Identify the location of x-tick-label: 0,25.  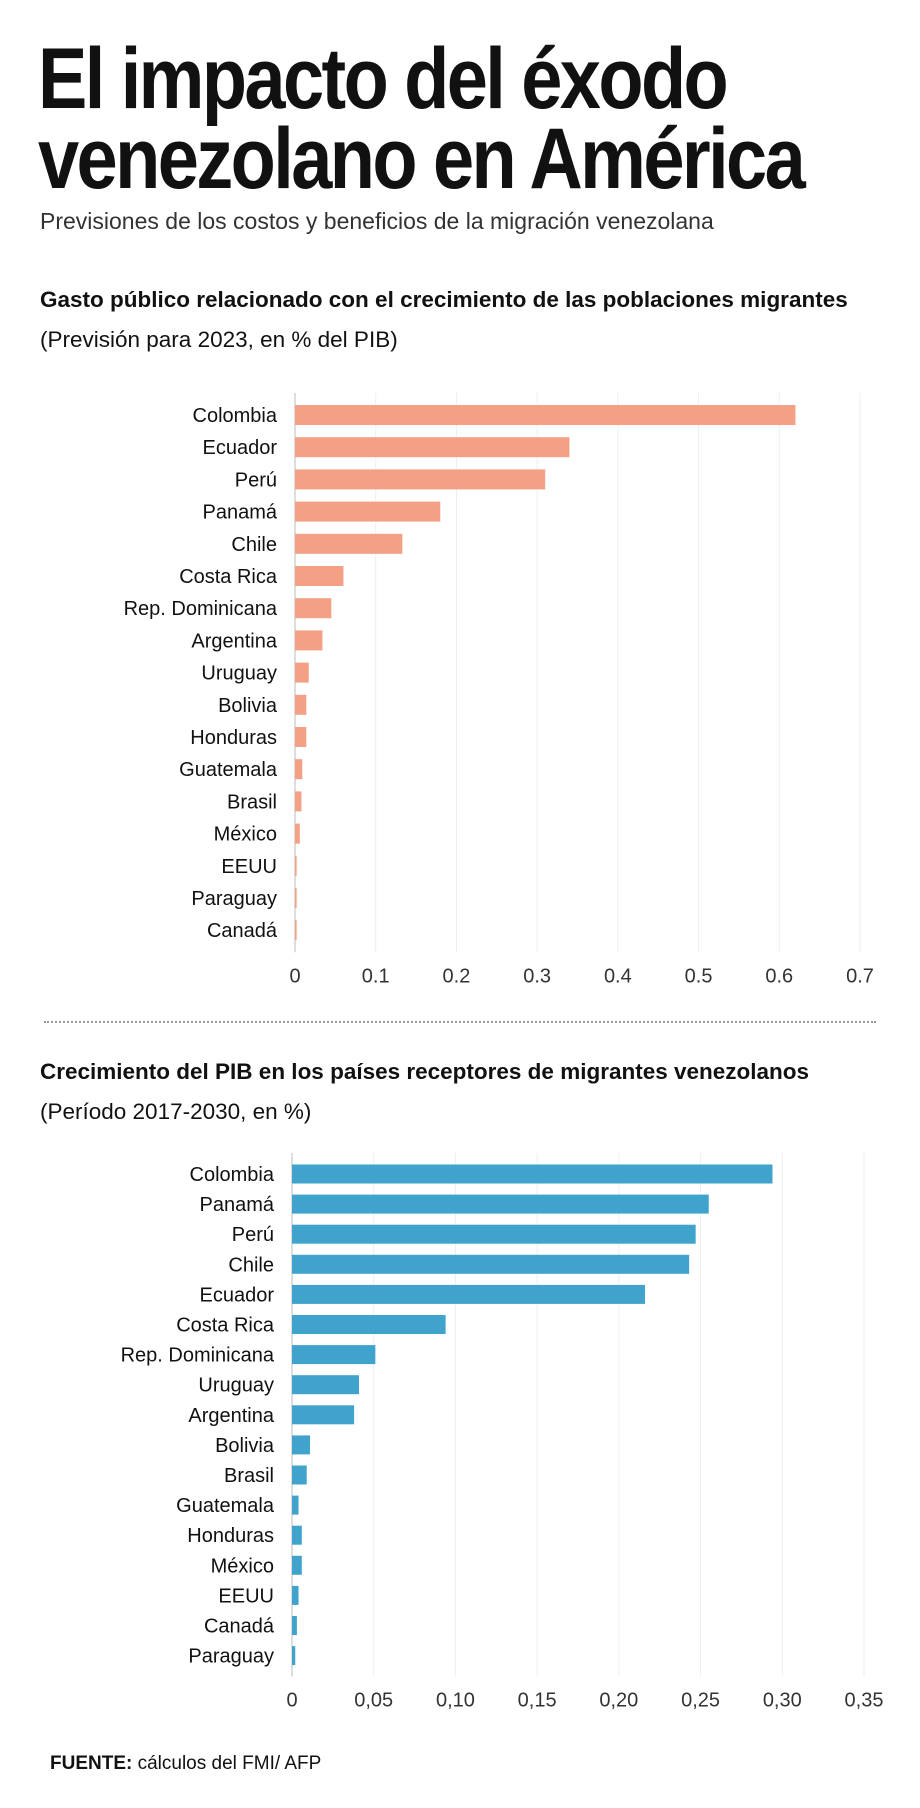
(700, 1701).